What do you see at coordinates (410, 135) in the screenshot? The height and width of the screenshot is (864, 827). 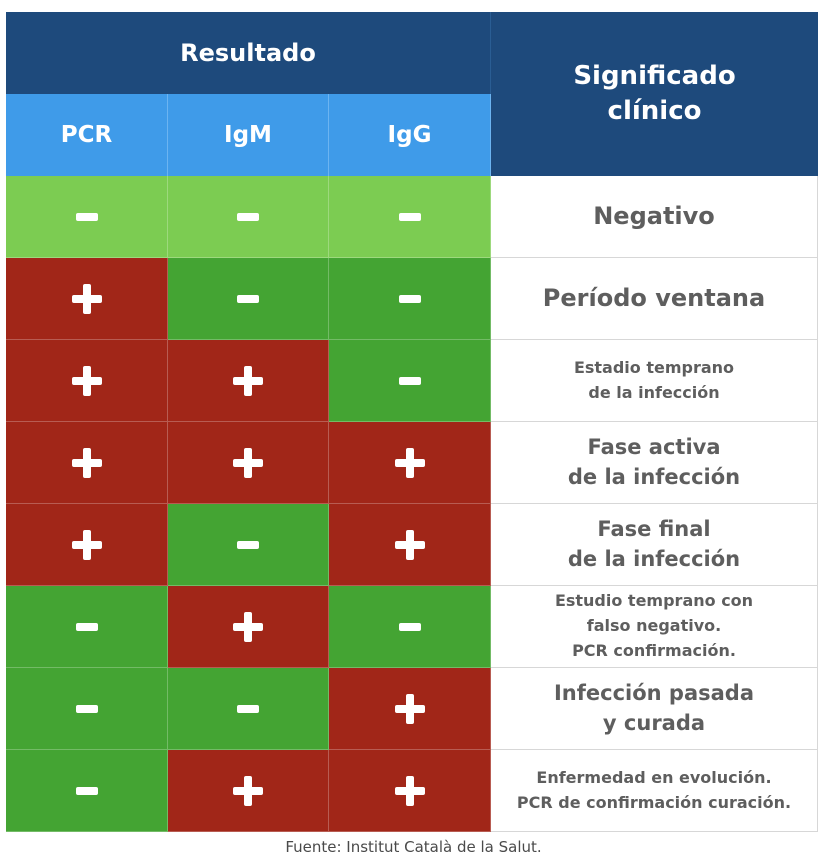 I see `header-igg: IgG` at bounding box center [410, 135].